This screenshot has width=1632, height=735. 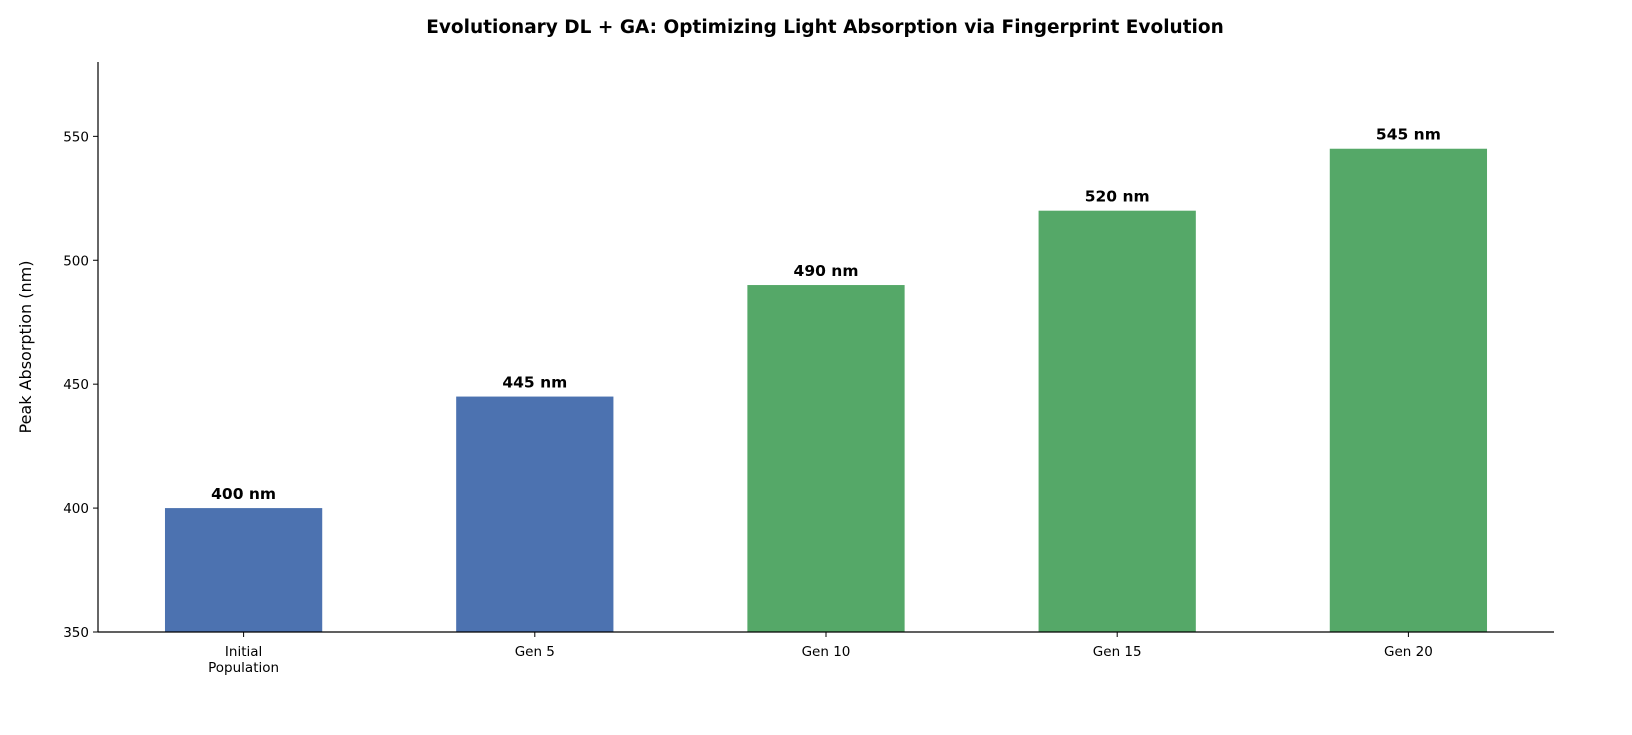 What do you see at coordinates (243, 660) in the screenshot?
I see `x-tick-label: Initial Population` at bounding box center [243, 660].